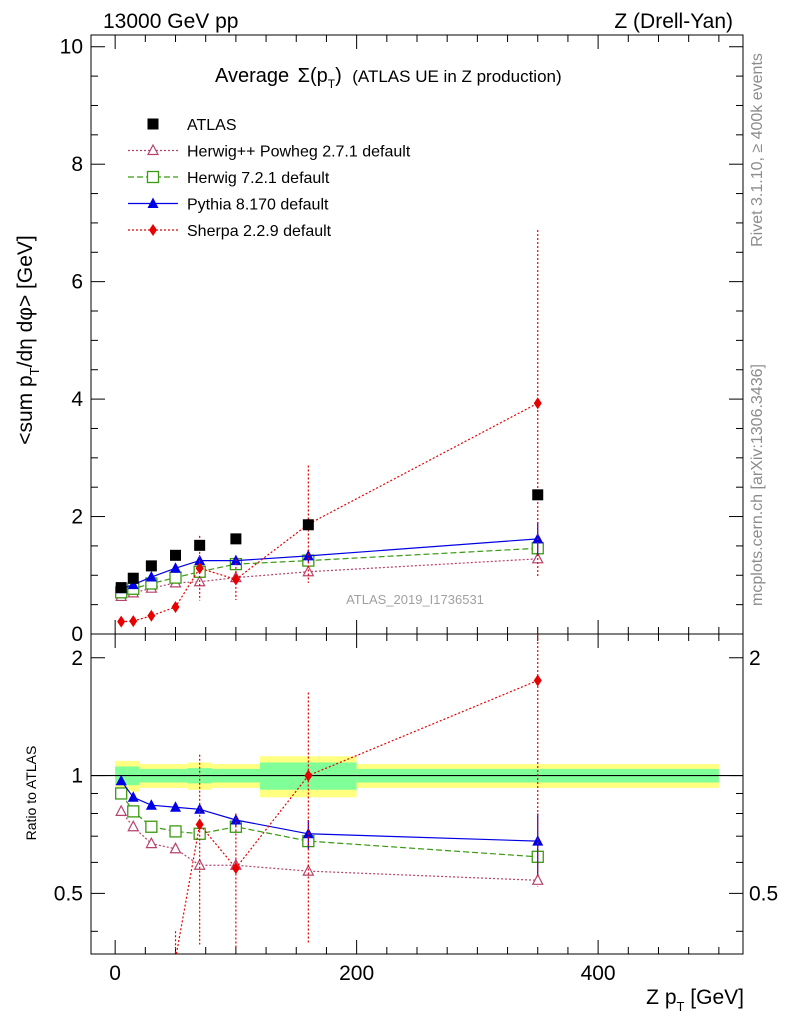 The height and width of the screenshot is (1024, 786). I want to click on legend-label: Herwig++ Powheg 2.7.1 default, so click(299, 152).